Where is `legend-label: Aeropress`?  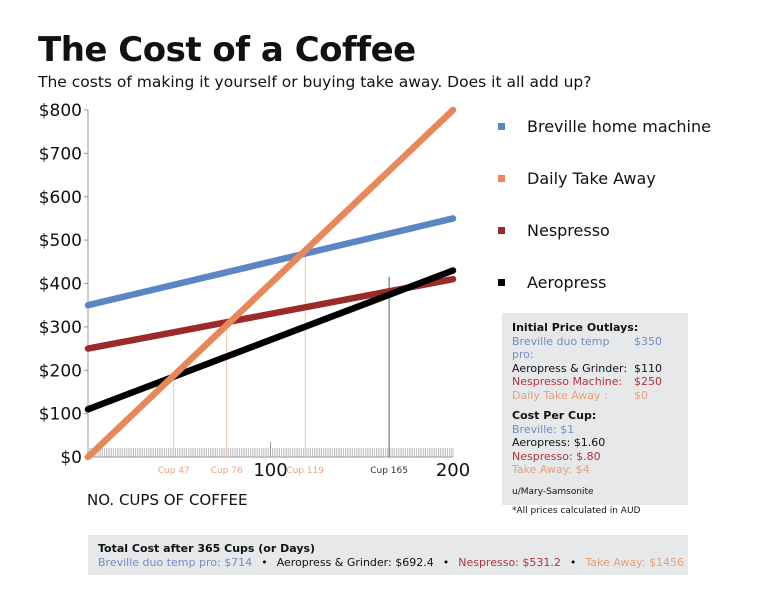 legend-label: Aeropress is located at coordinates (567, 282).